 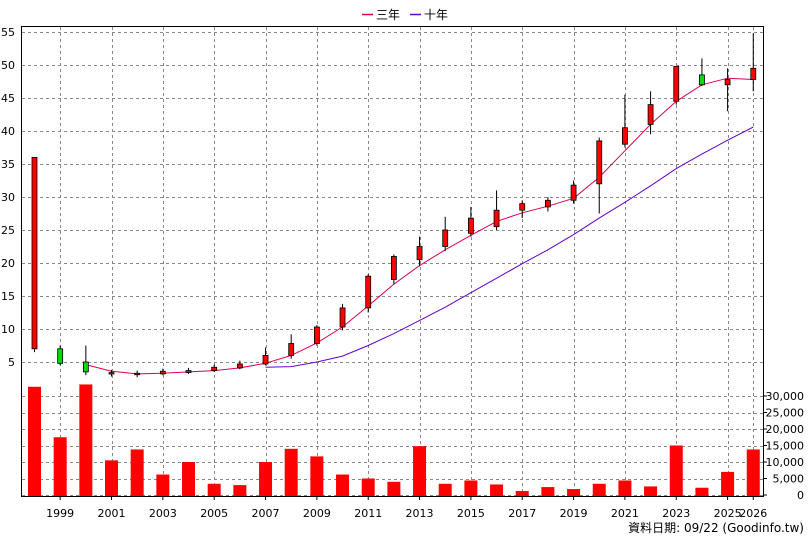 What do you see at coordinates (420, 513) in the screenshot?
I see `x-tick-label: 2013` at bounding box center [420, 513].